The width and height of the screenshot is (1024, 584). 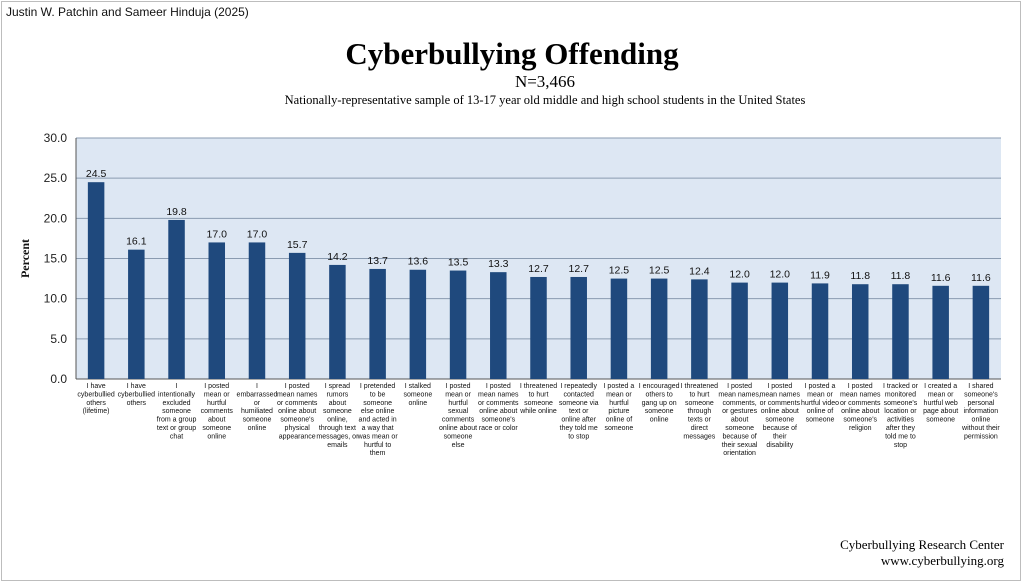 I want to click on chart-title: Cyberbullying Offending, so click(x=512, y=53).